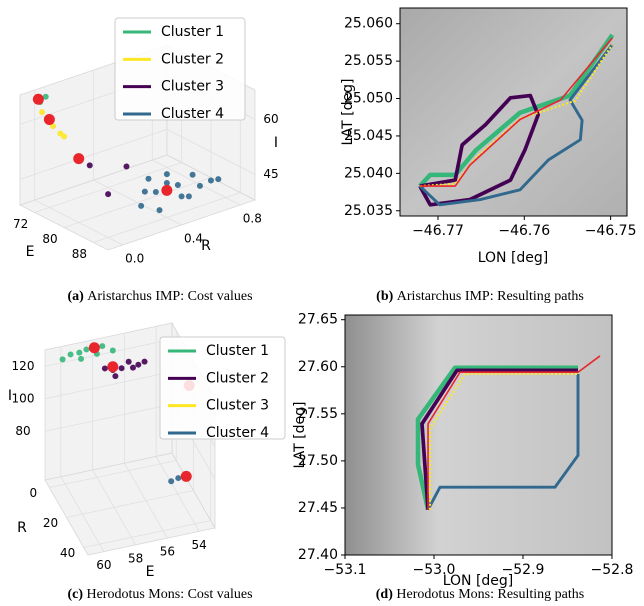  Describe the element at coordinates (75, 296) in the screenshot. I see `caption-label: (a)` at that location.